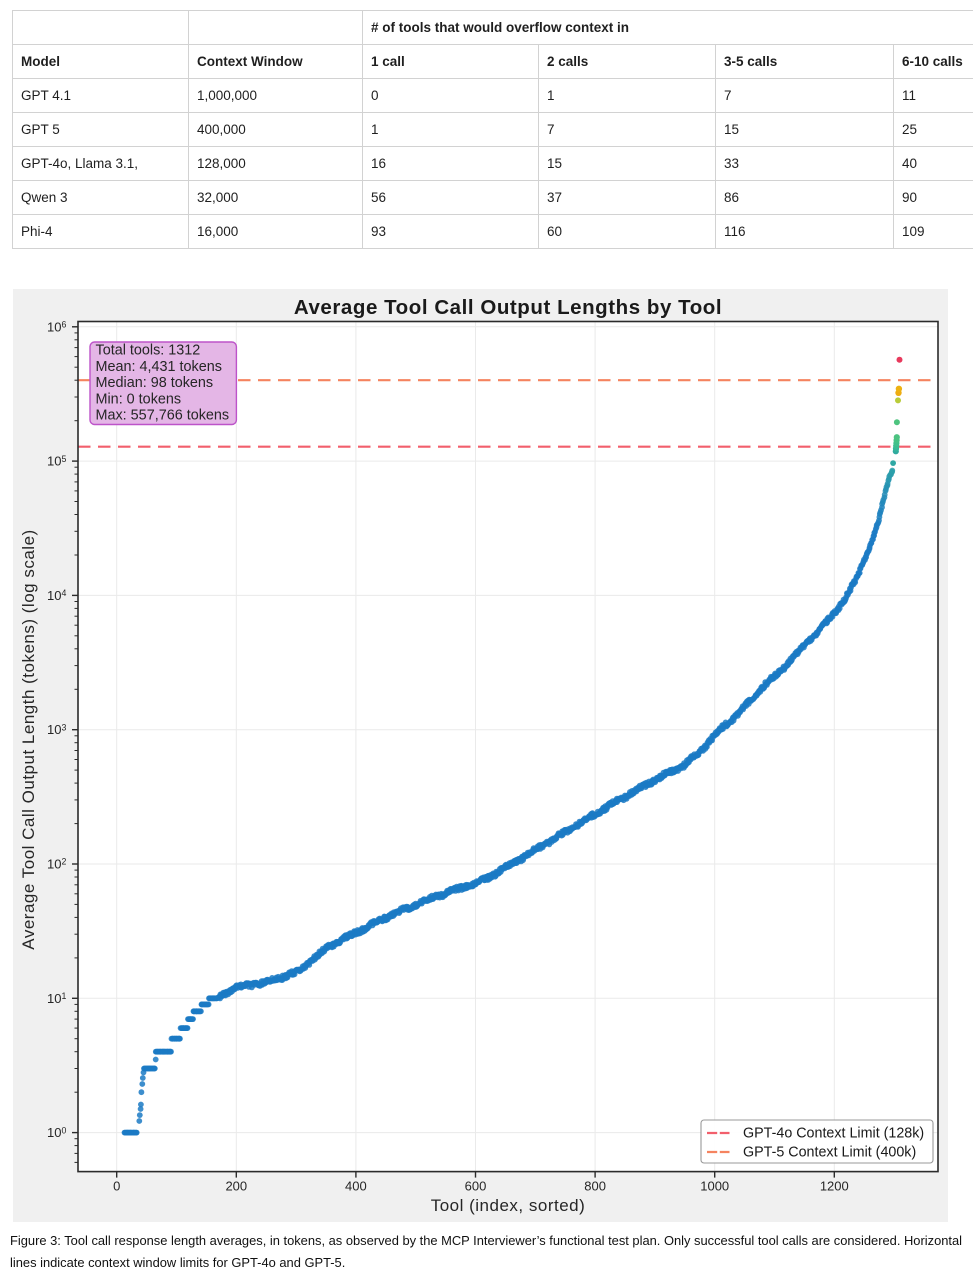  Describe the element at coordinates (159, 367) in the screenshot. I see `svg-text: Mean: 4,431 tokens` at that location.